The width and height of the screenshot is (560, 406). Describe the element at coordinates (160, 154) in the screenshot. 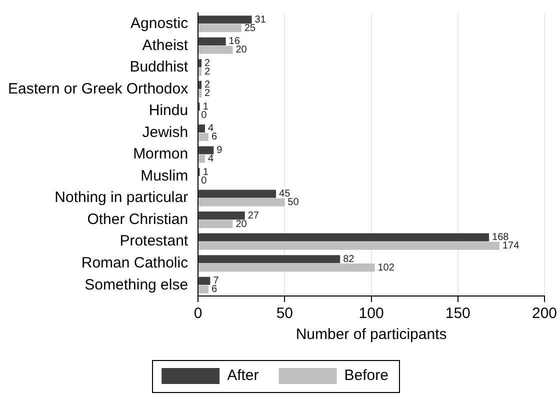

I see `y-tick-label: Mormon` at that location.